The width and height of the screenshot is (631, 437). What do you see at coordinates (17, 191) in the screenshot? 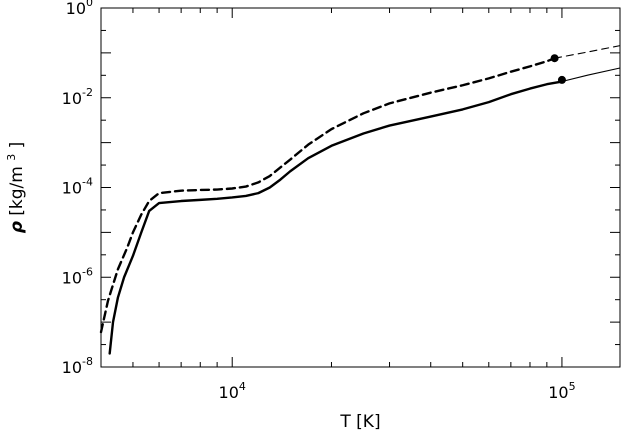
I see `y-axis-label-unit: [kg/m` at bounding box center [17, 191].